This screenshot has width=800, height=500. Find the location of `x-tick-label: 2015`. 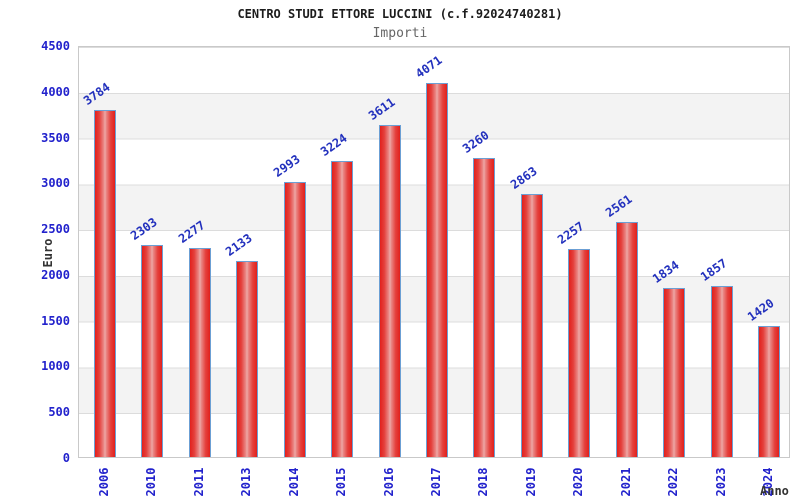

x-tick-label: 2015 is located at coordinates (341, 482).